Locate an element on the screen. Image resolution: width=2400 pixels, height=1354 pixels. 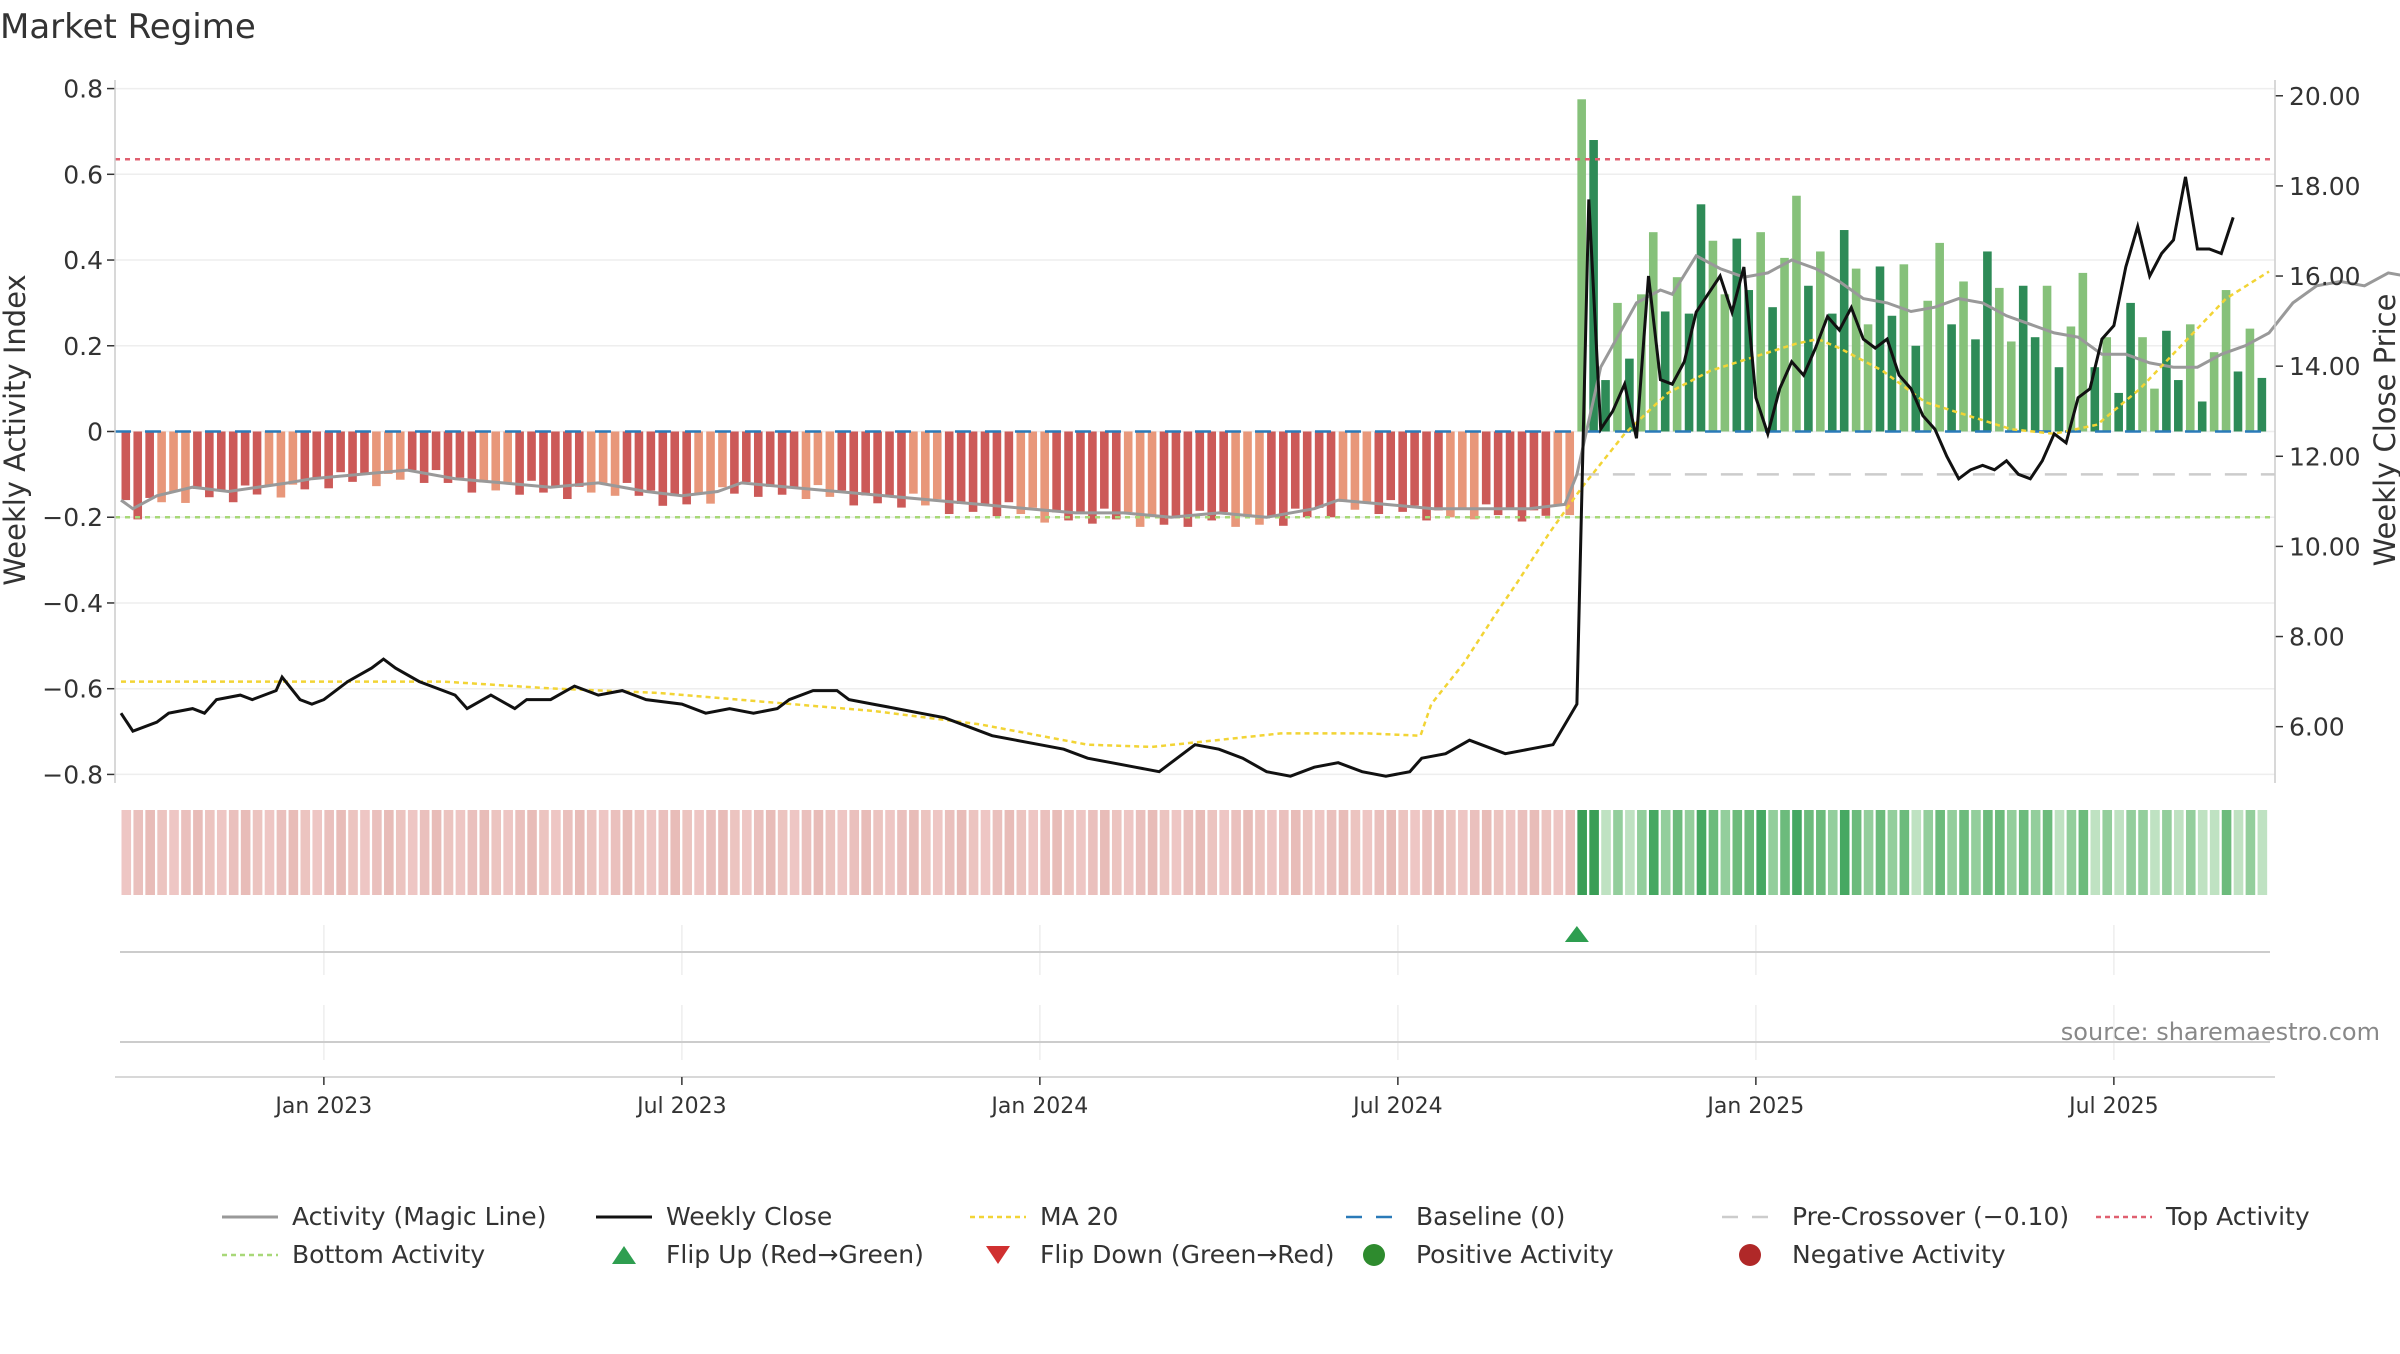
right-tick-label: 16.00 is located at coordinates (2325, 276).